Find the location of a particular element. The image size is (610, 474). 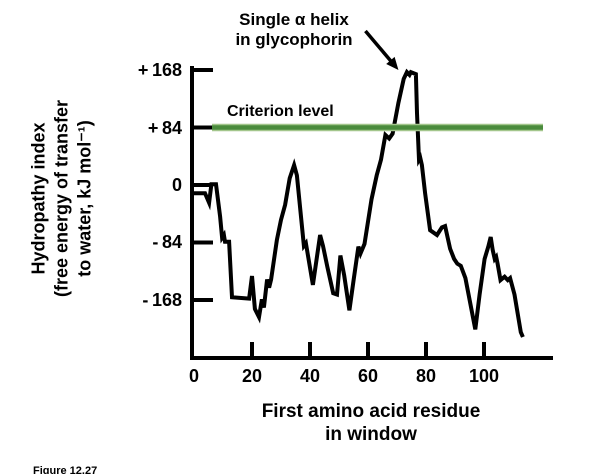

annotation-line1: Single α helix is located at coordinates (294, 19).